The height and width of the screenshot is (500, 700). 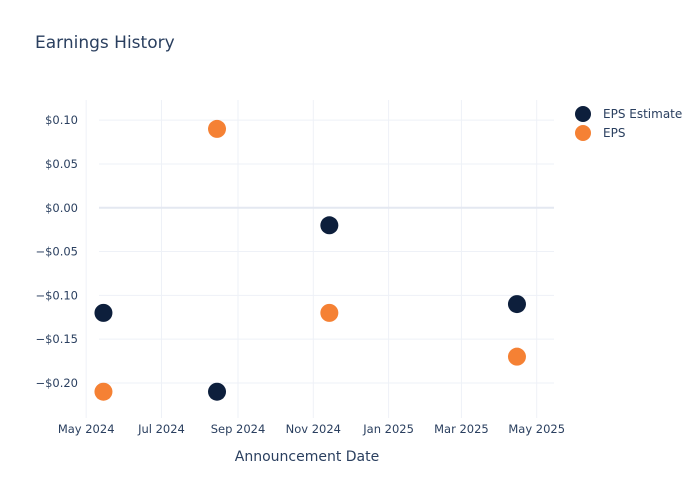 What do you see at coordinates (536, 429) in the screenshot?
I see `x-tick-label: May 2025` at bounding box center [536, 429].